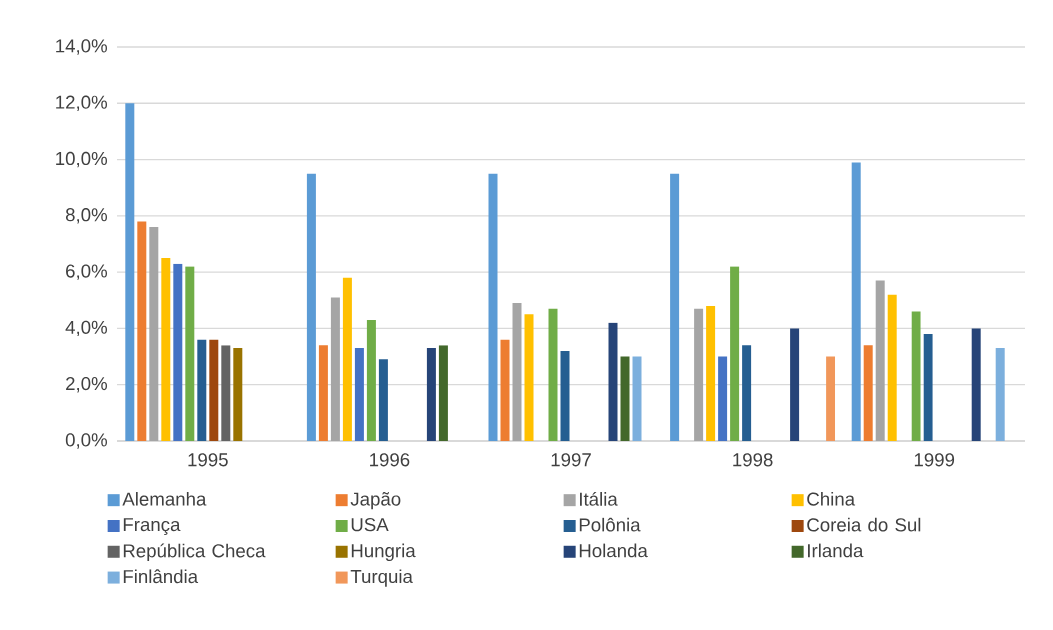 Image resolution: width=1053 pixels, height=630 pixels. What do you see at coordinates (87, 272) in the screenshot?
I see `y-tick-label: 6,0%` at bounding box center [87, 272].